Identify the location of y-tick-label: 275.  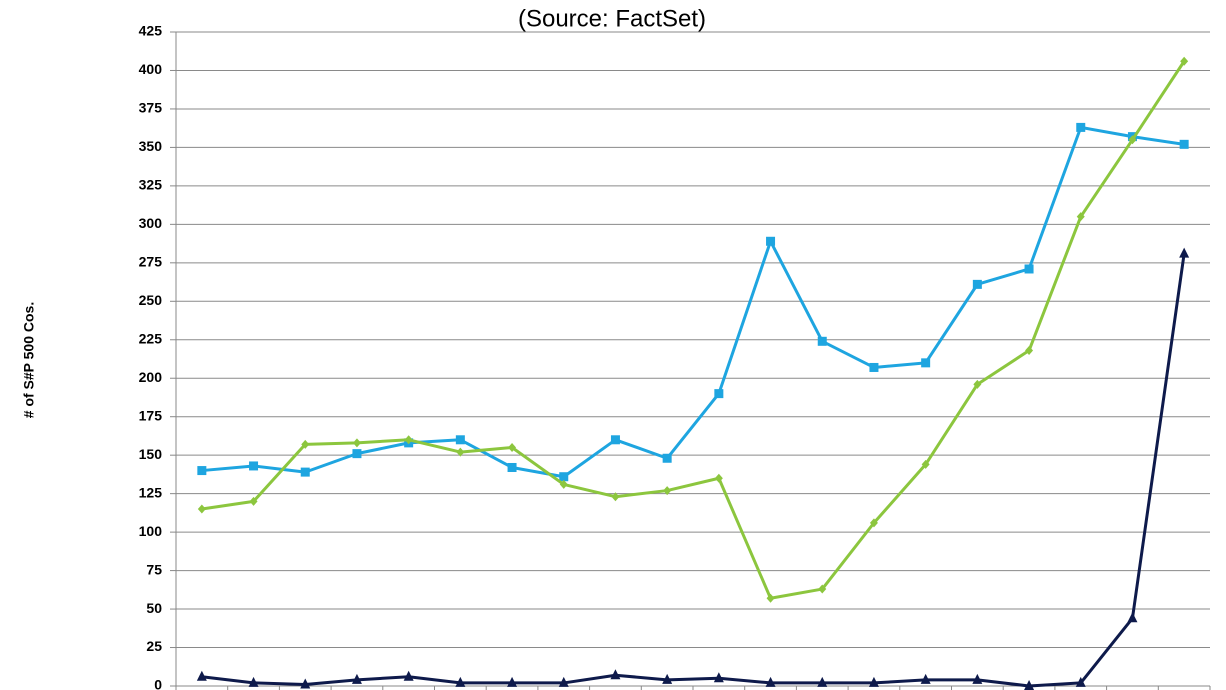
(151, 262).